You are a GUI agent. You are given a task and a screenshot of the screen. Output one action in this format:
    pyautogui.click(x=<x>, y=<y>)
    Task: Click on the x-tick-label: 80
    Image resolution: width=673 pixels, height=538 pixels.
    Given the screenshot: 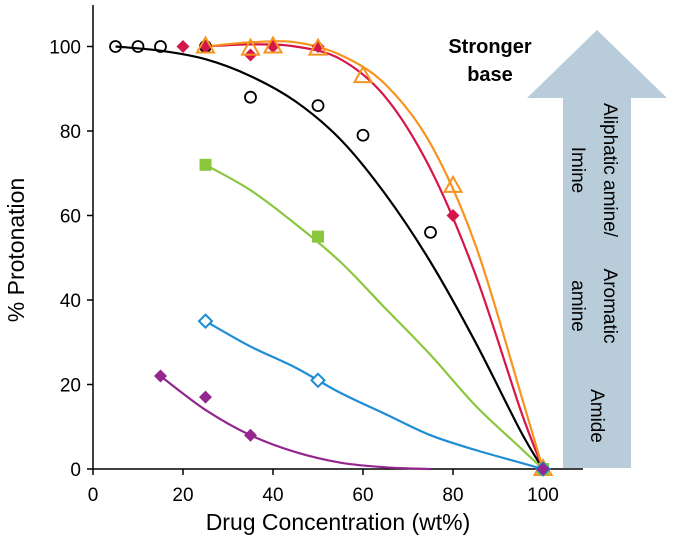 What is the action you would take?
    pyautogui.click(x=452, y=495)
    